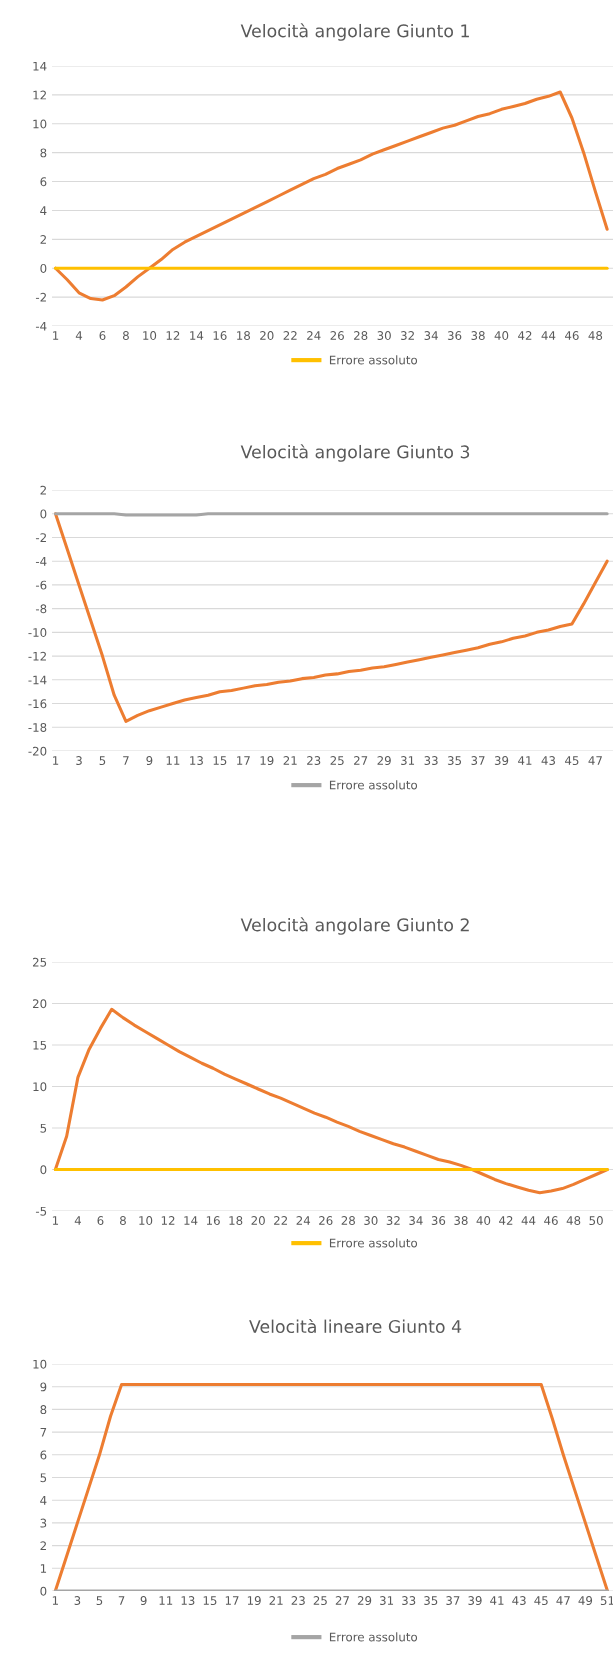  What do you see at coordinates (373, 785) in the screenshot?
I see `legend-label: Errore assoluto` at bounding box center [373, 785].